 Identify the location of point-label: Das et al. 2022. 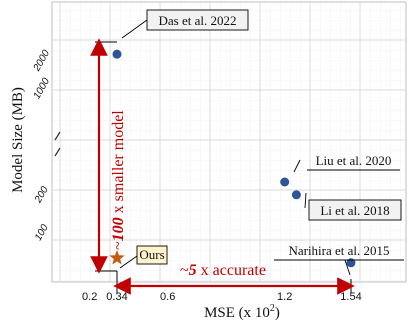
(198, 20).